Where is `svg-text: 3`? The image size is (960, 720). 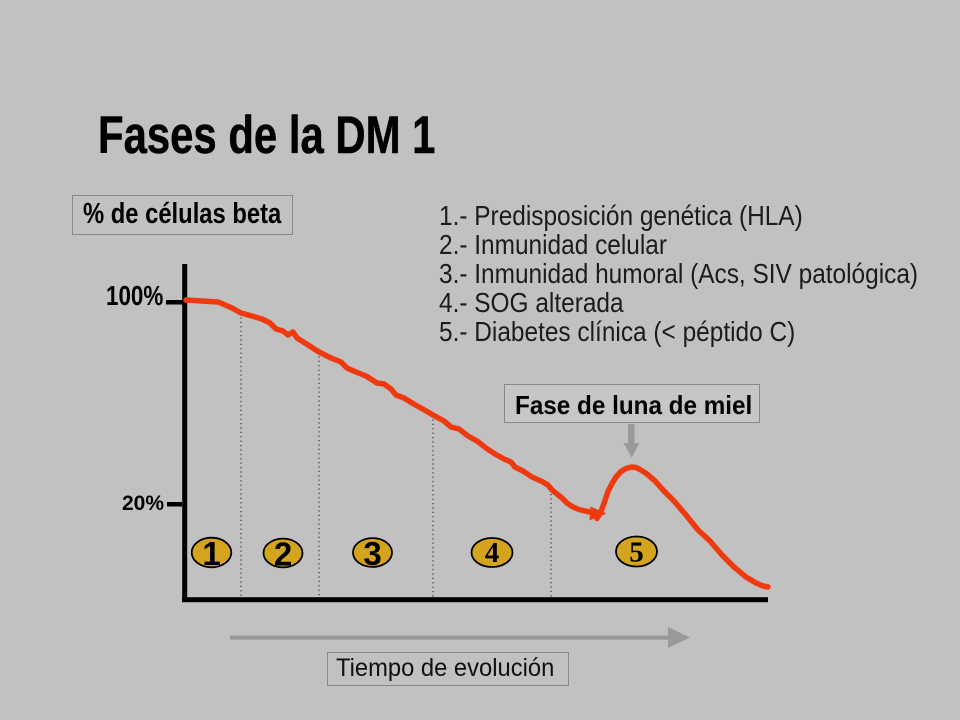
svg-text: 3 is located at coordinates (372, 553).